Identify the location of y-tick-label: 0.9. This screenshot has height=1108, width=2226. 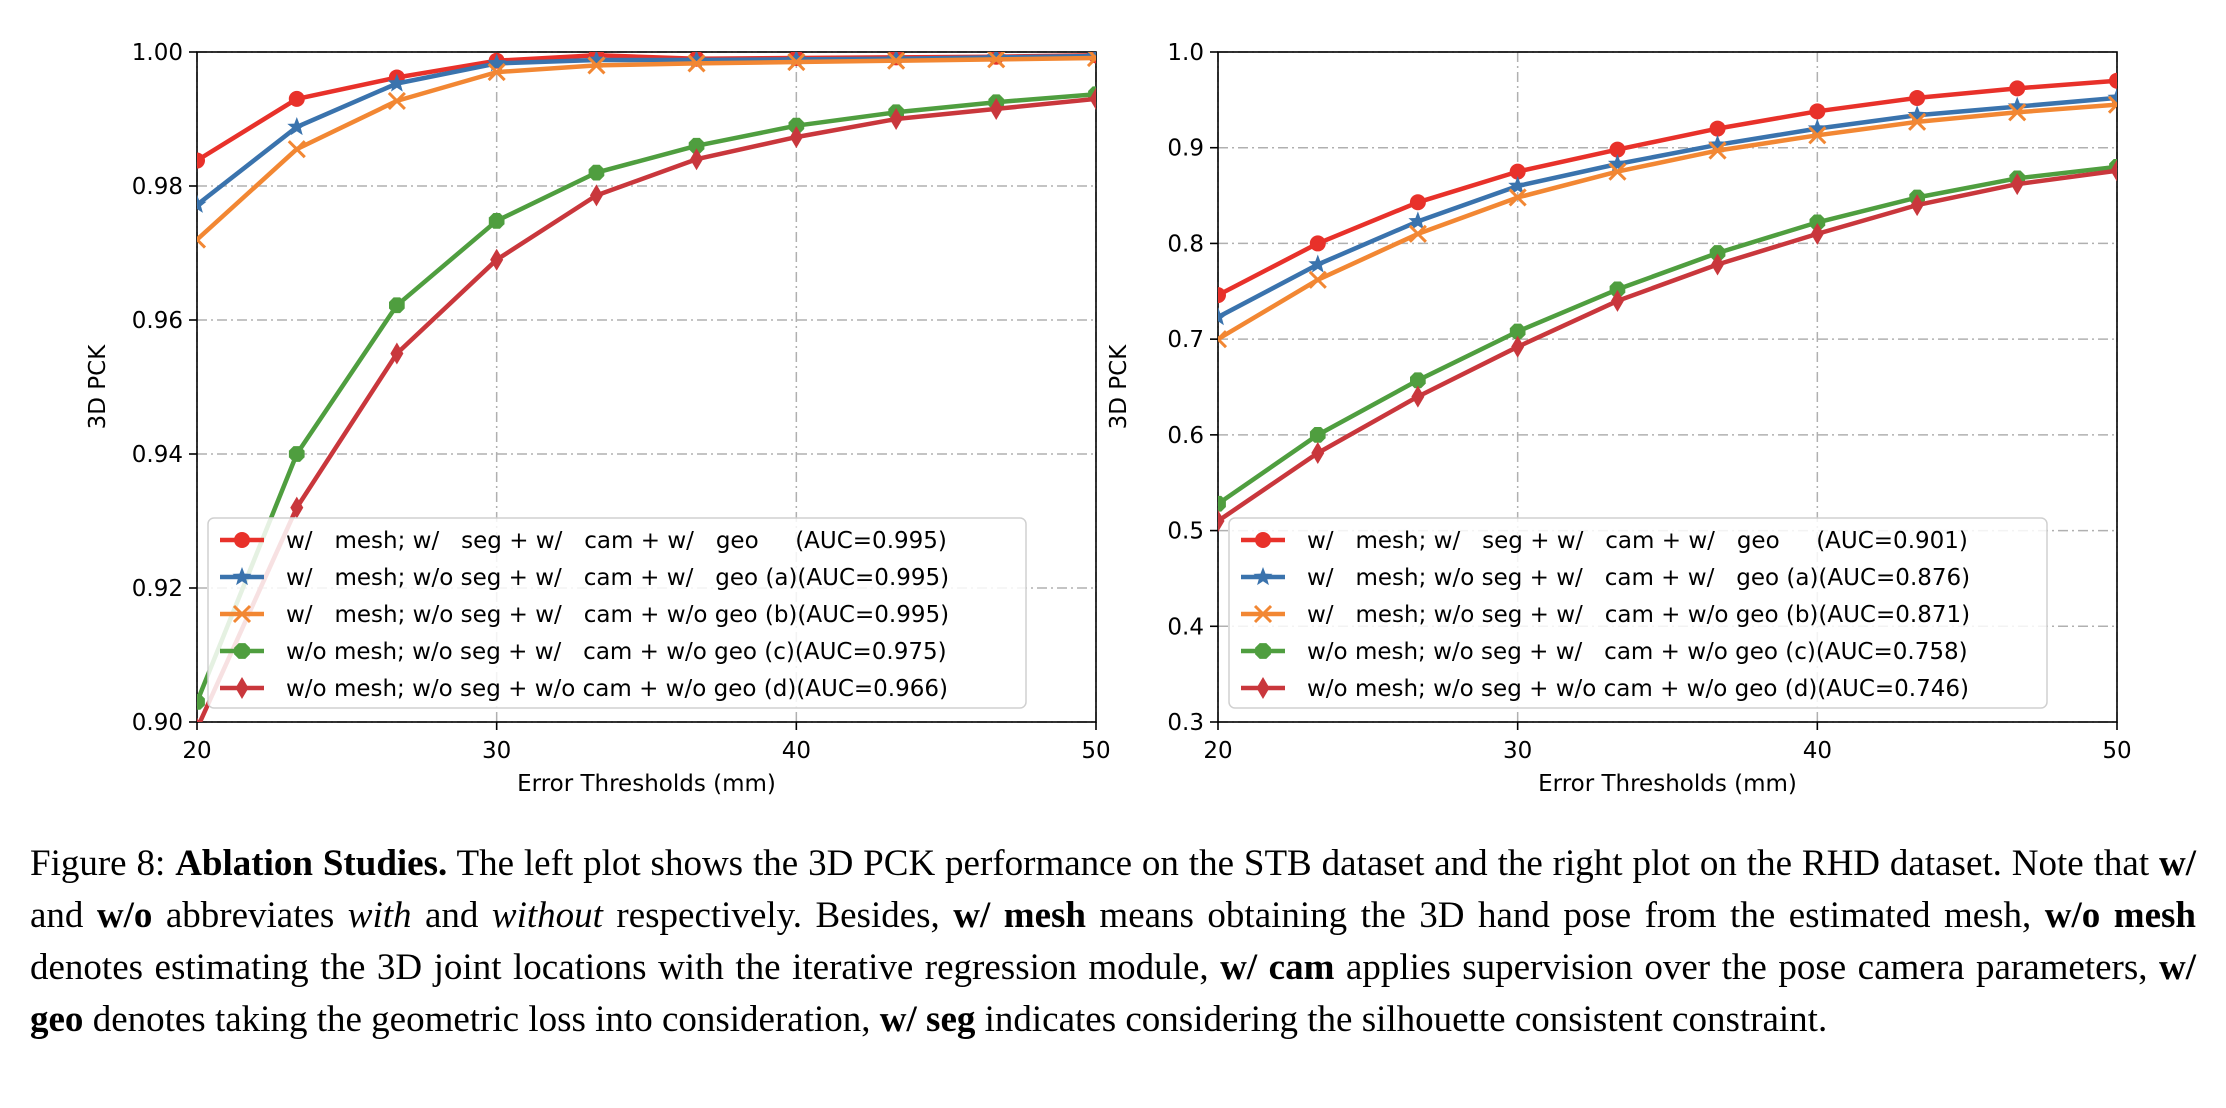
(1185, 149).